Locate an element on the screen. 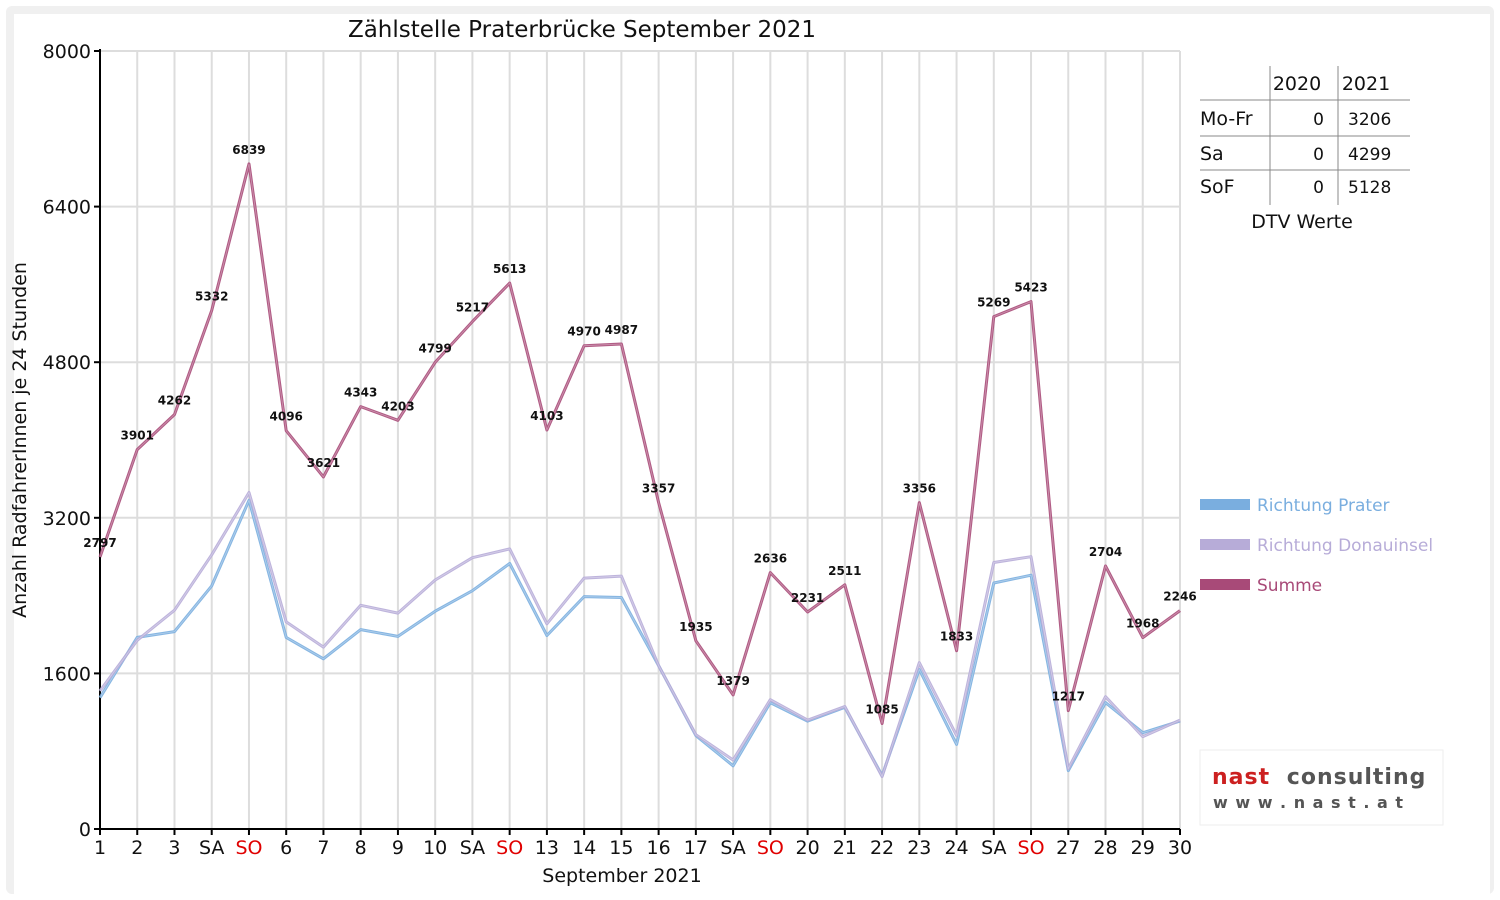 Image resolution: width=1500 pixels, height=900 pixels. x-tick-label: 15 is located at coordinates (621, 848).